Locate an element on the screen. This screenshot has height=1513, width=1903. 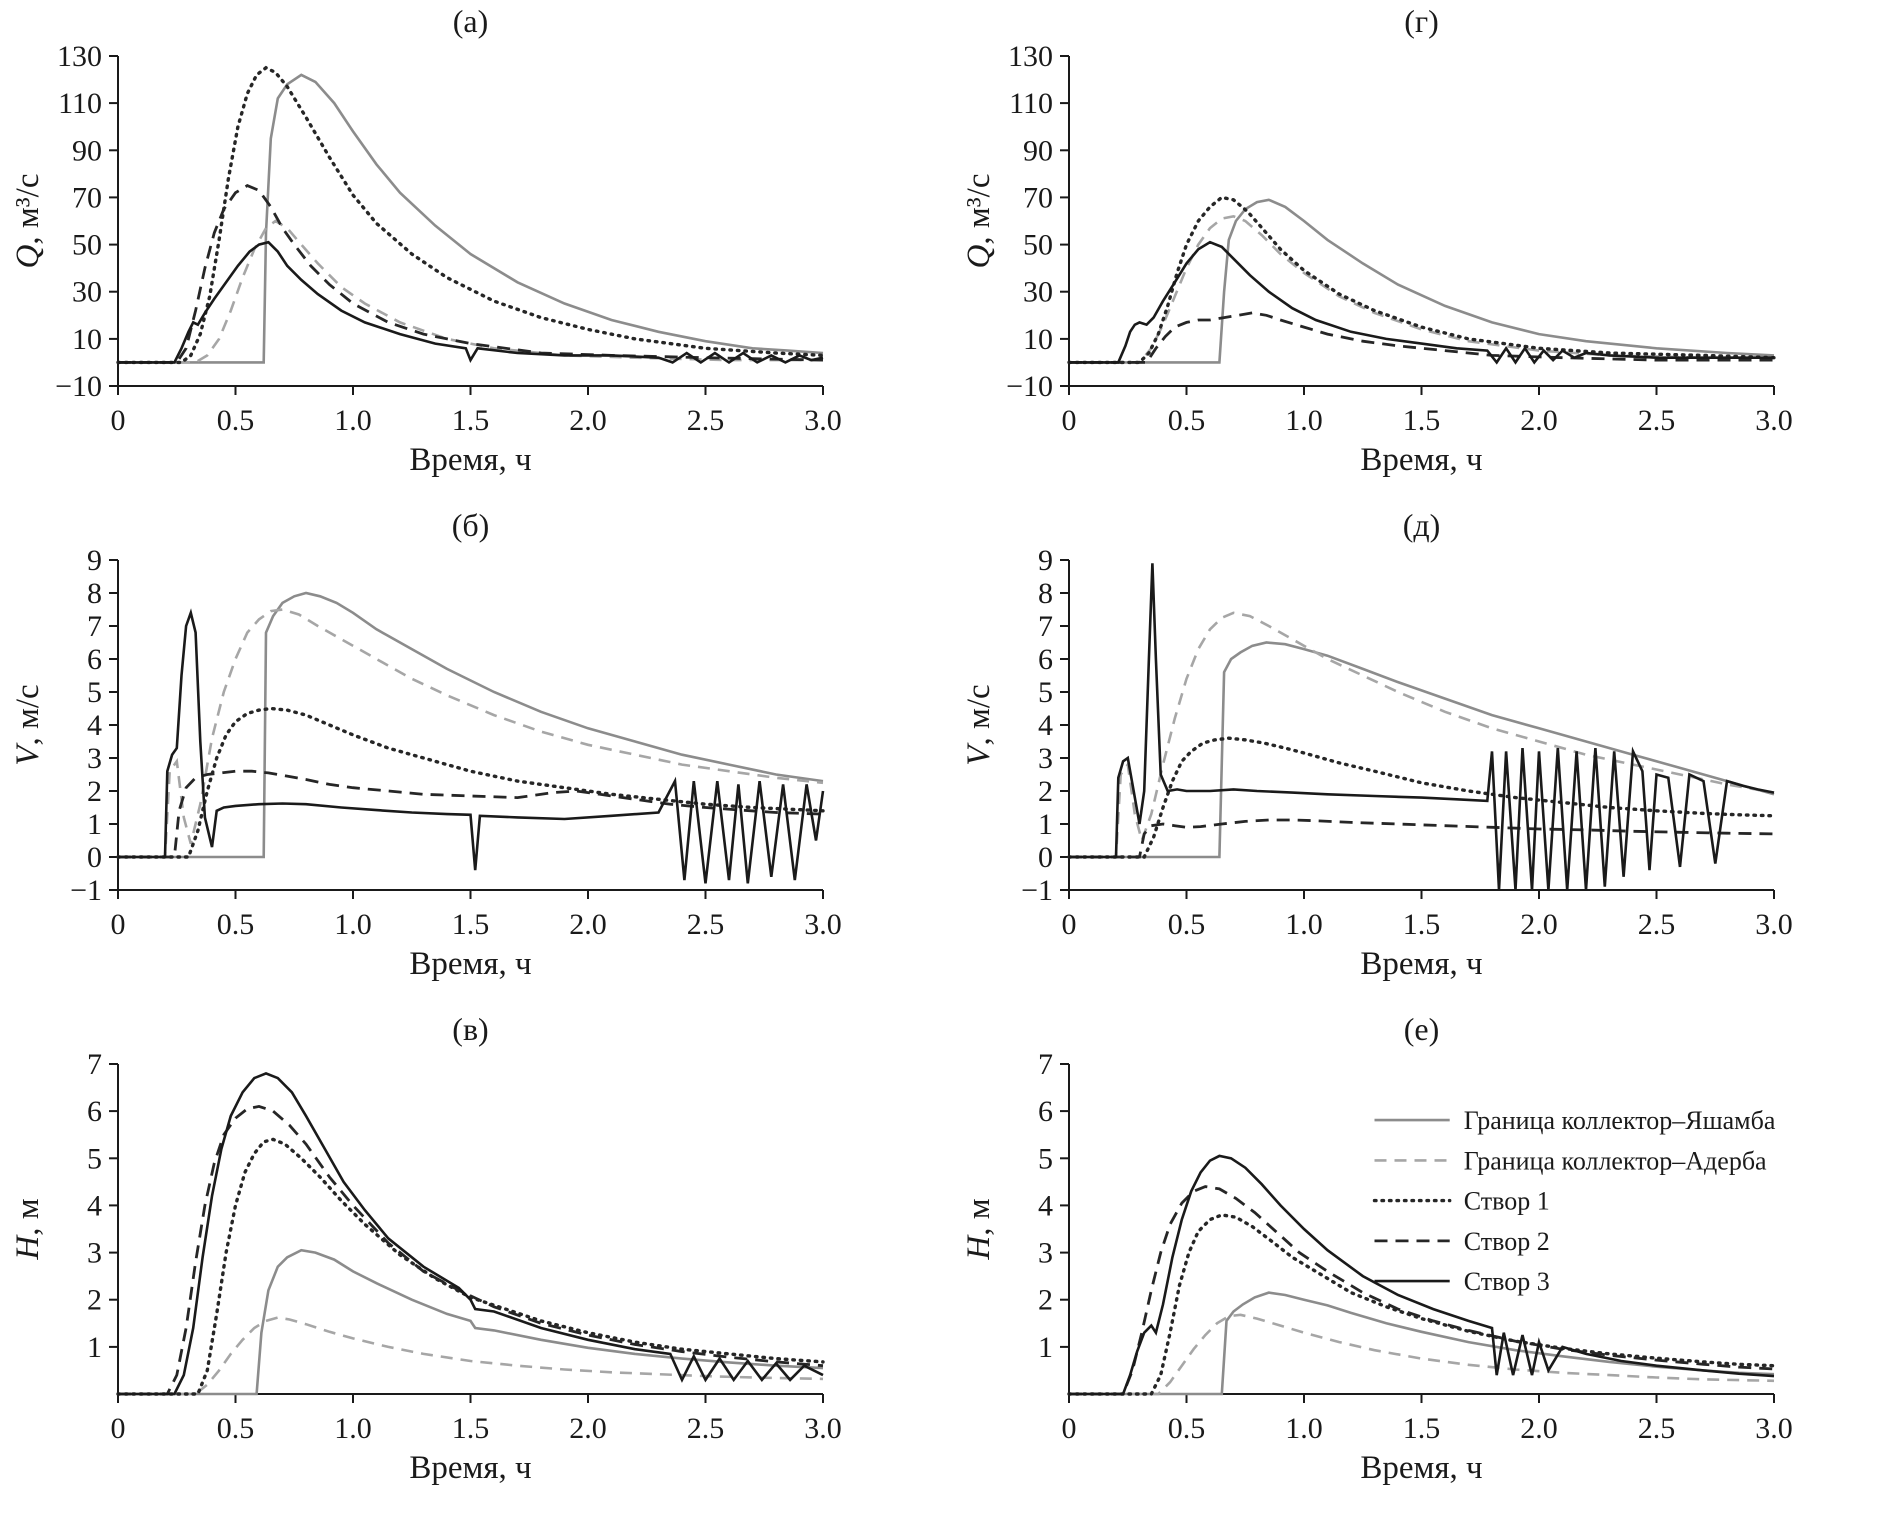
y-tick-label: 6 is located at coordinates (94, 1111).